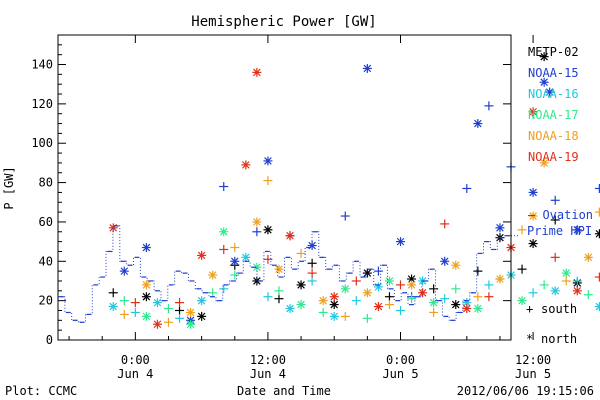 The width and height of the screenshot is (600, 400). What do you see at coordinates (284, 391) in the screenshot?
I see `x-axis-label: Date and Time` at bounding box center [284, 391].